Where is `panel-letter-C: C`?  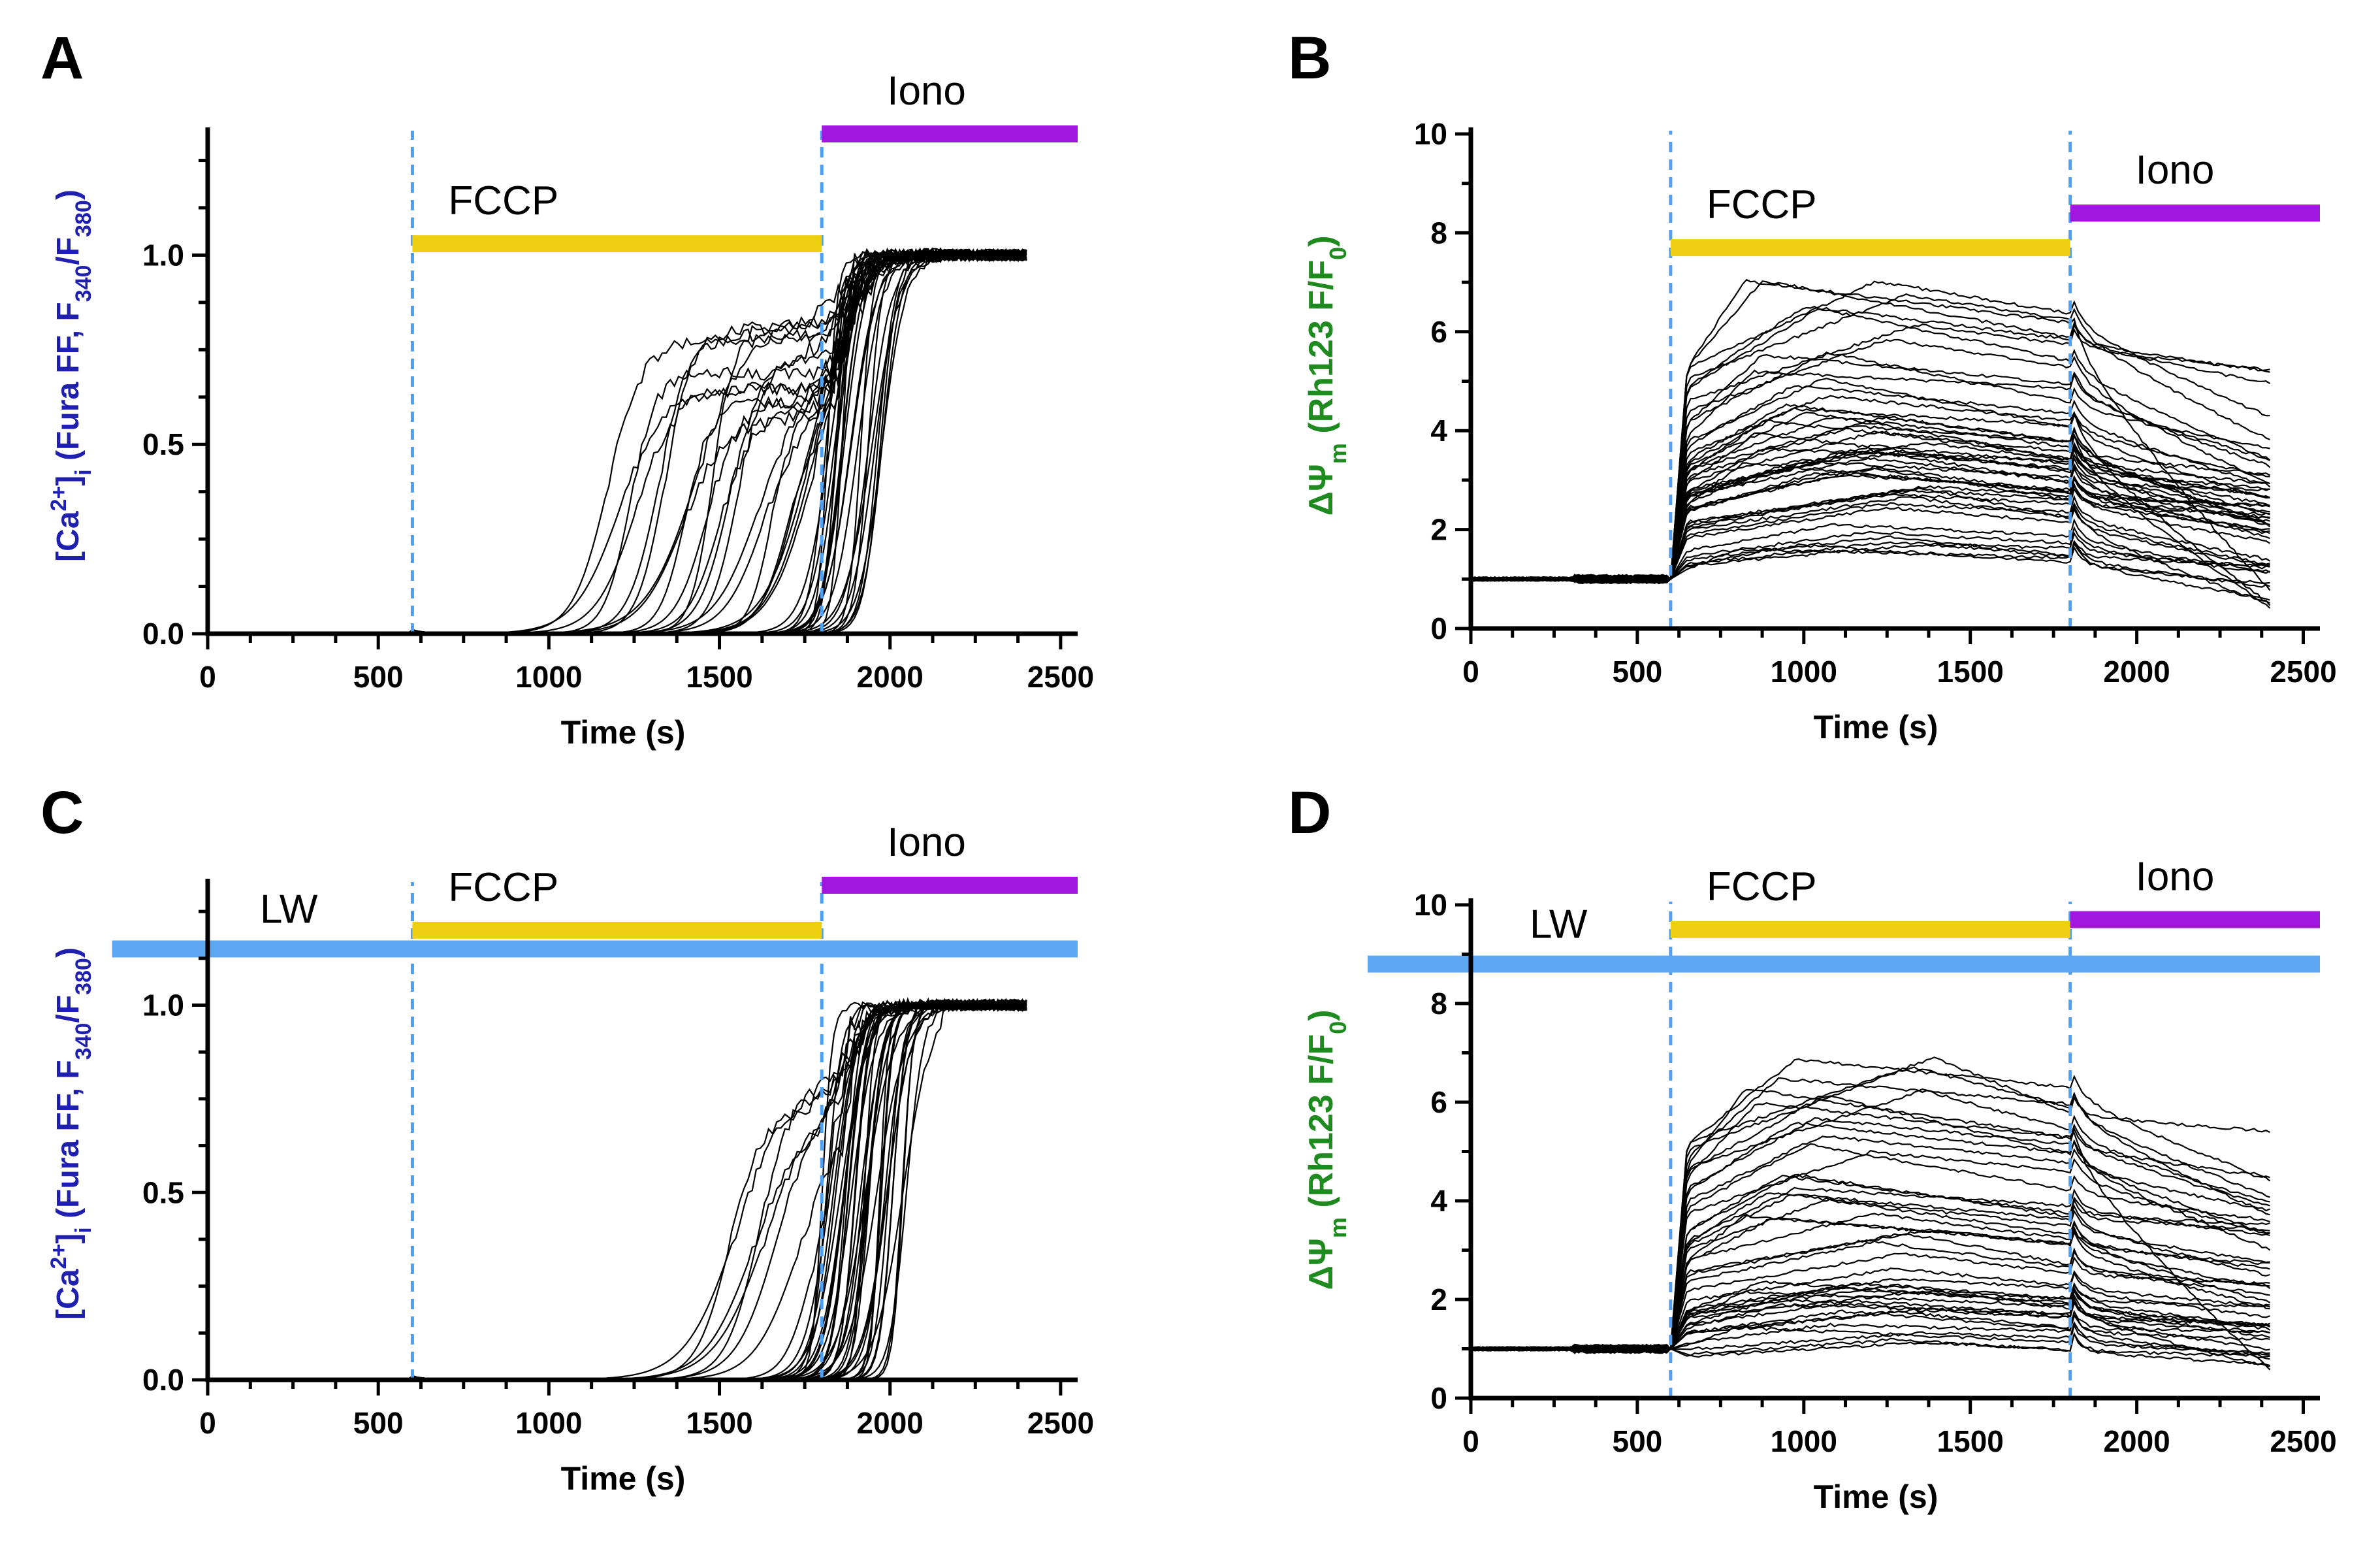 panel-letter-C: C is located at coordinates (62, 813).